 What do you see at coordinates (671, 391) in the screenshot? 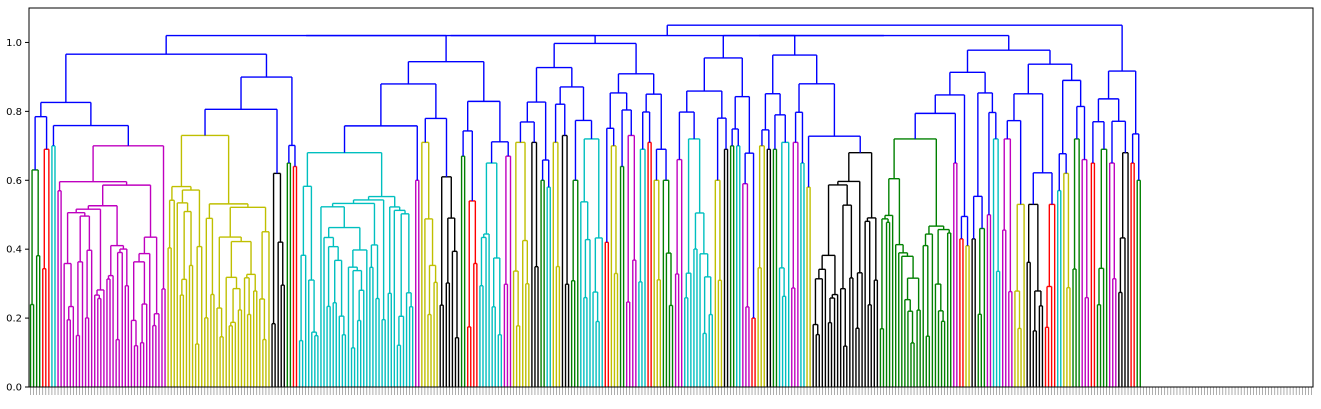
I see `leaf-labels` at bounding box center [671, 391].